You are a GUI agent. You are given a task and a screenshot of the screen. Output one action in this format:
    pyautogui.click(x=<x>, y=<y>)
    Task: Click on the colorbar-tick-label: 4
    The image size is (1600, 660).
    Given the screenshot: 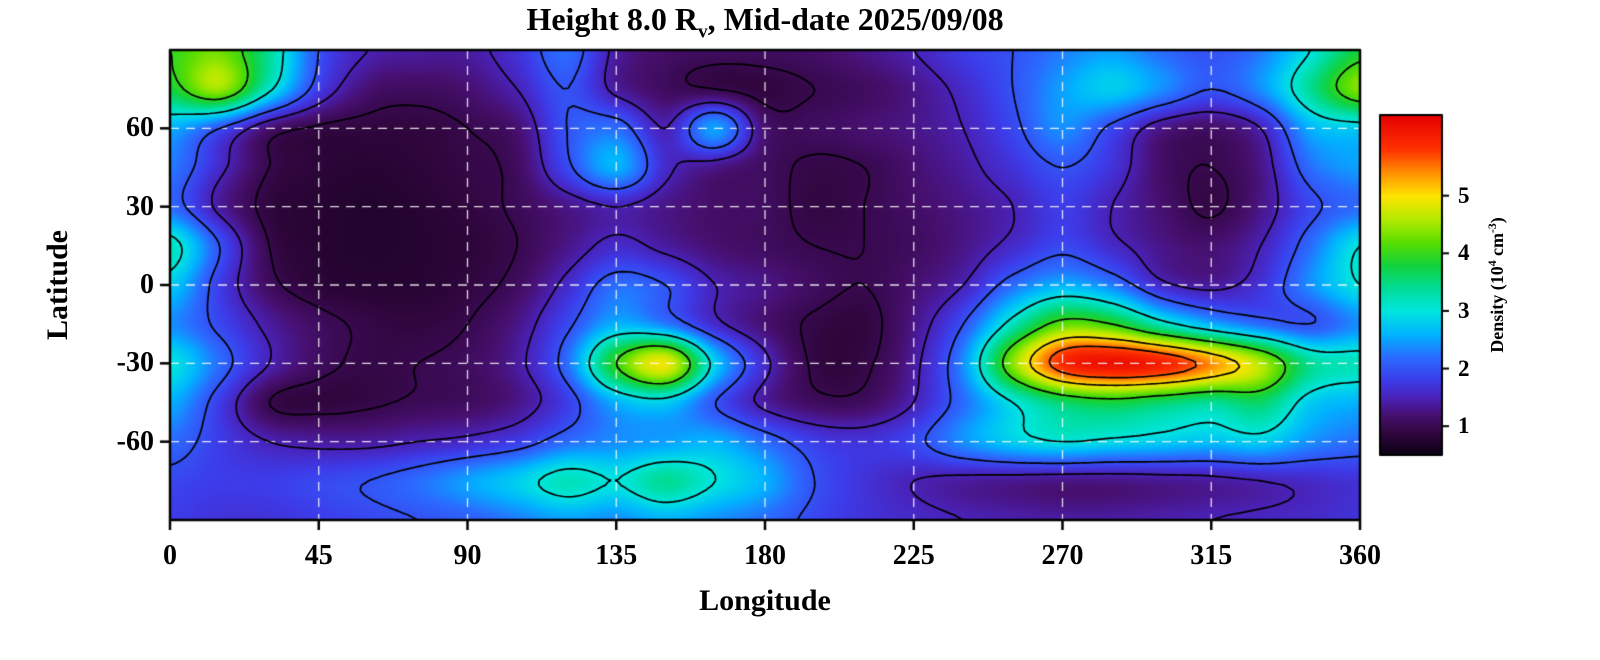 What is the action you would take?
    pyautogui.click(x=1464, y=253)
    